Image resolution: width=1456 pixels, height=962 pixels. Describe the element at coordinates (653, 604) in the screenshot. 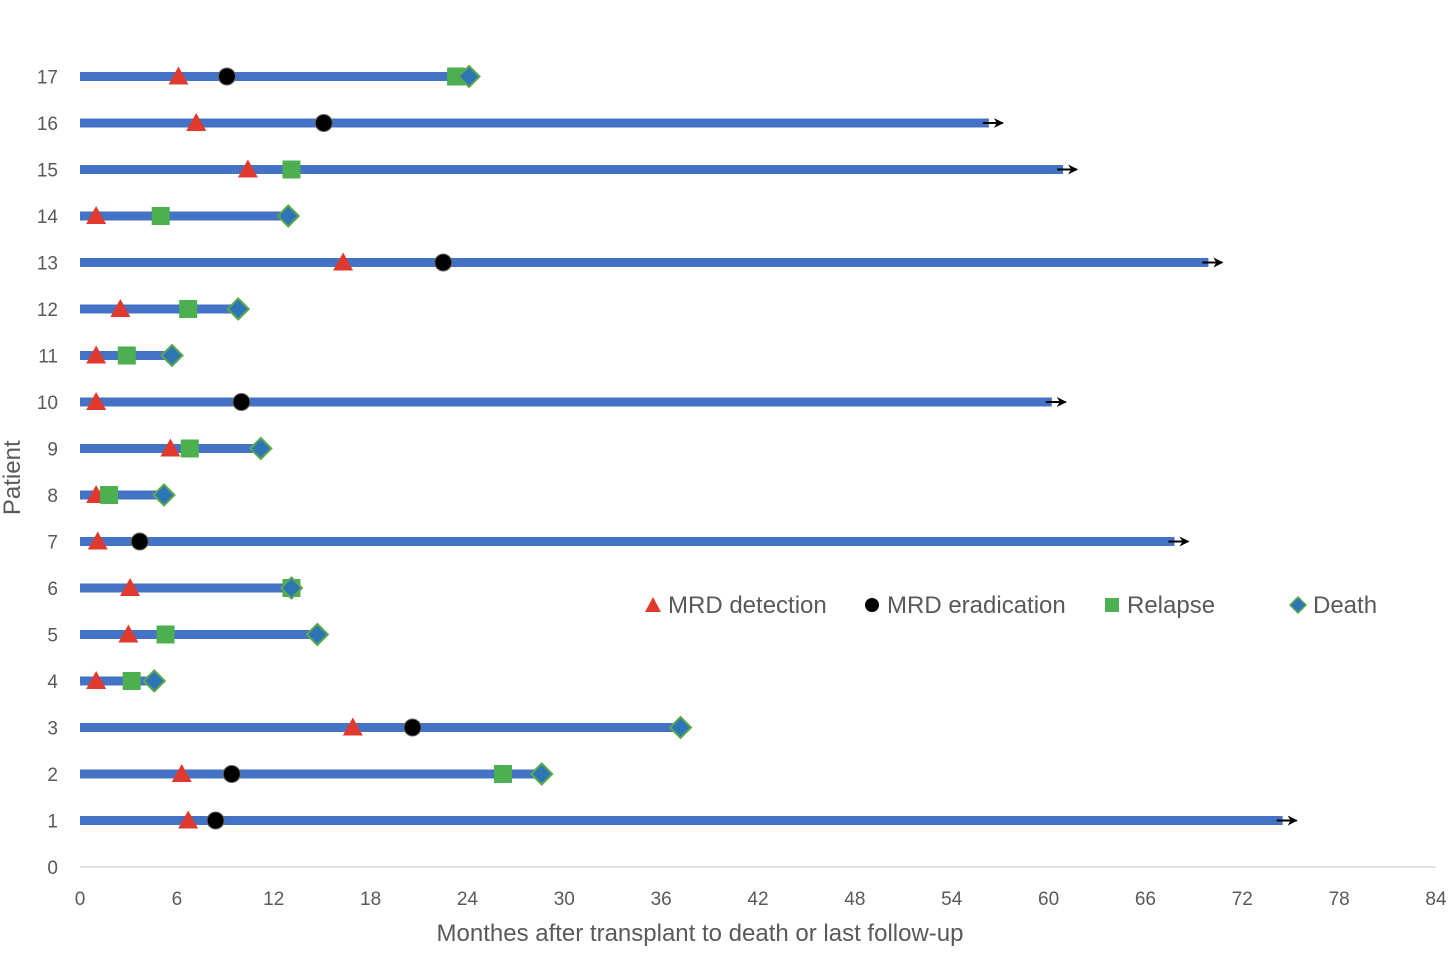

I see `legend-marker-mrd-detection` at that location.